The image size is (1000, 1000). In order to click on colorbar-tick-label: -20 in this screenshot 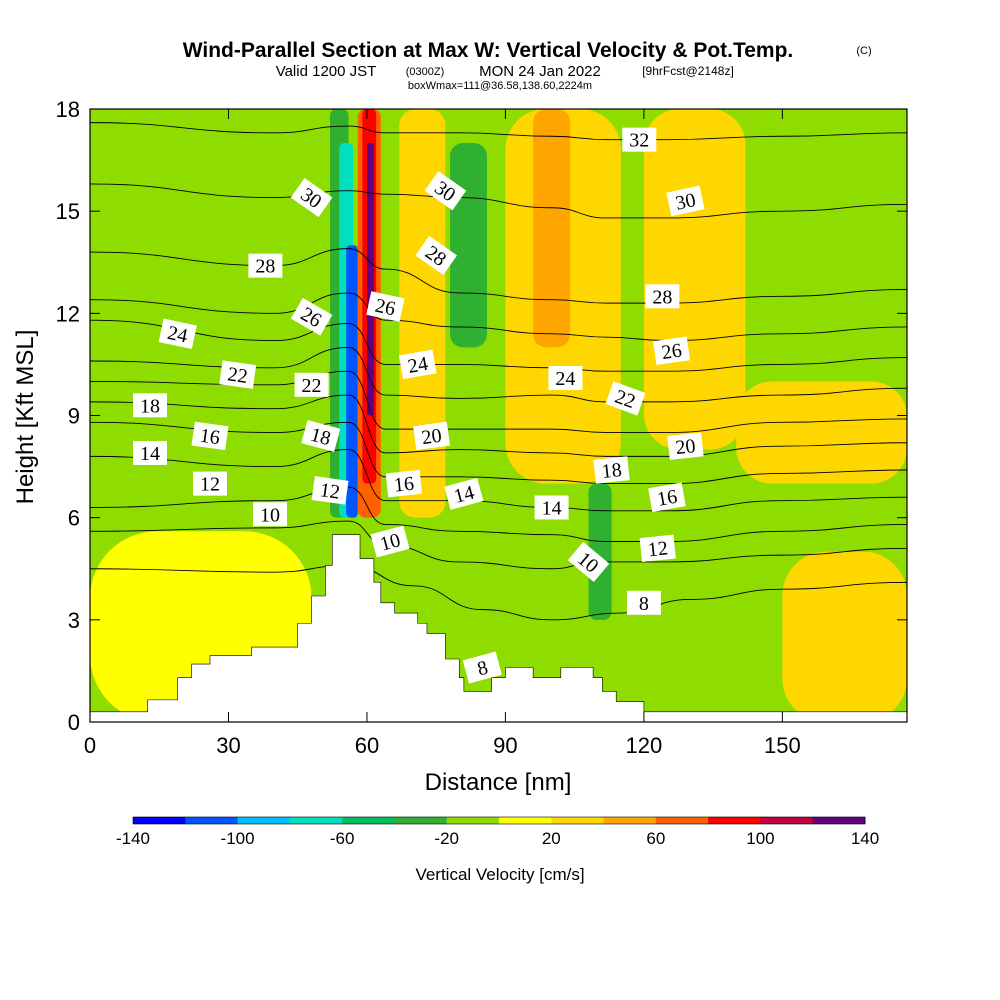, I will do `click(446, 838)`.